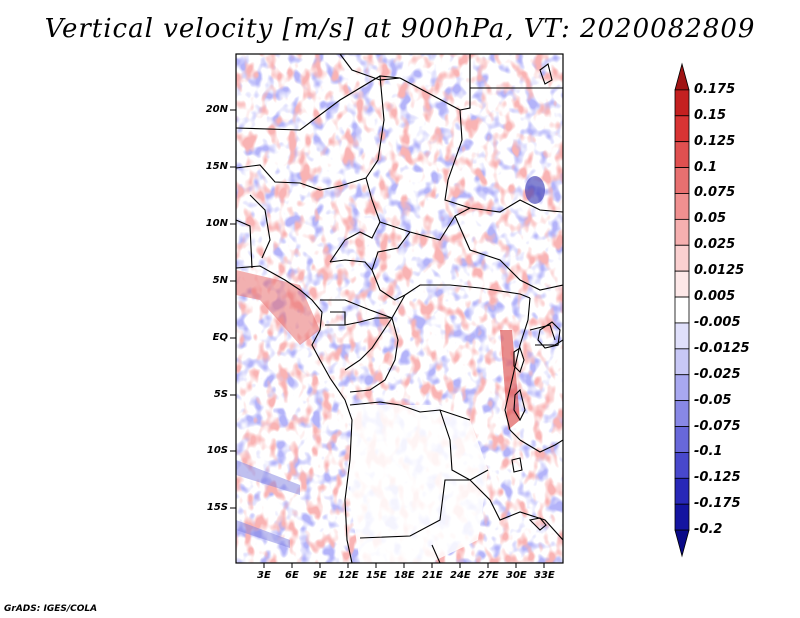 The image size is (800, 618). What do you see at coordinates (216, 166) in the screenshot?
I see `lat-label-15n: 15N` at bounding box center [216, 166].